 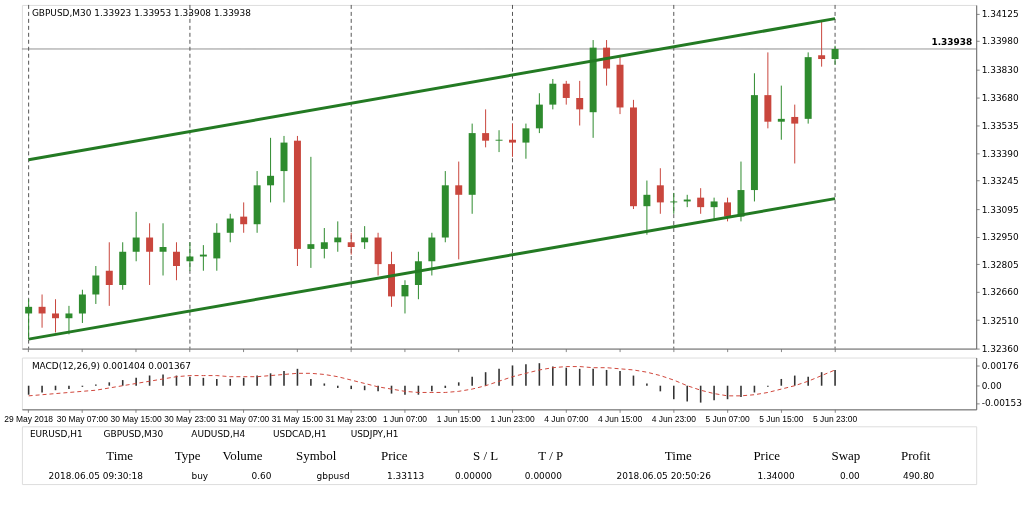 What do you see at coordinates (664, 476) in the screenshot?
I see `text: 2018.06.05 20:50:26` at bounding box center [664, 476].